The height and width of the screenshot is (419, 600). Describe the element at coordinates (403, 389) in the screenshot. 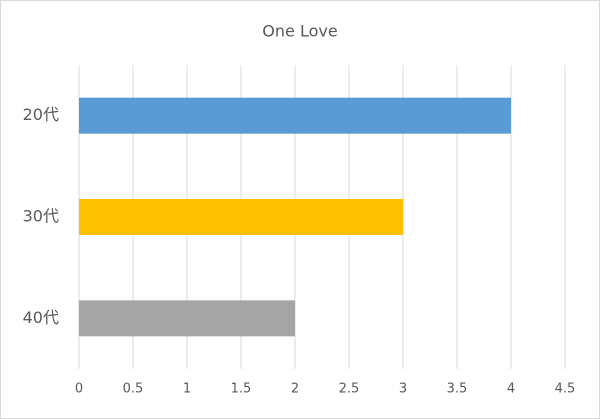

I see `x-tick-label: 3` at that location.